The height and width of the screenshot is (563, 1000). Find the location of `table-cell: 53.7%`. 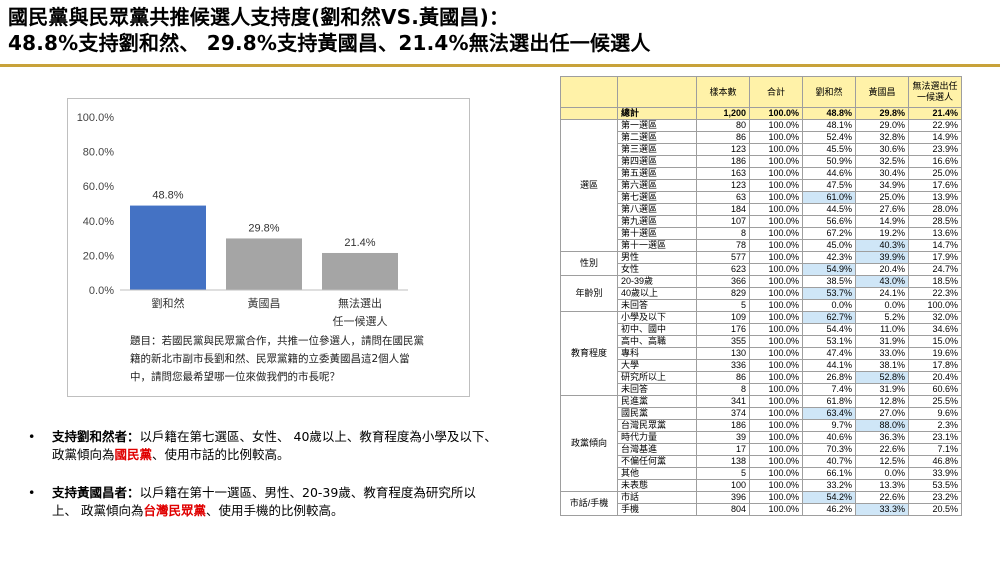

table-cell: 53.7% is located at coordinates (829, 293).